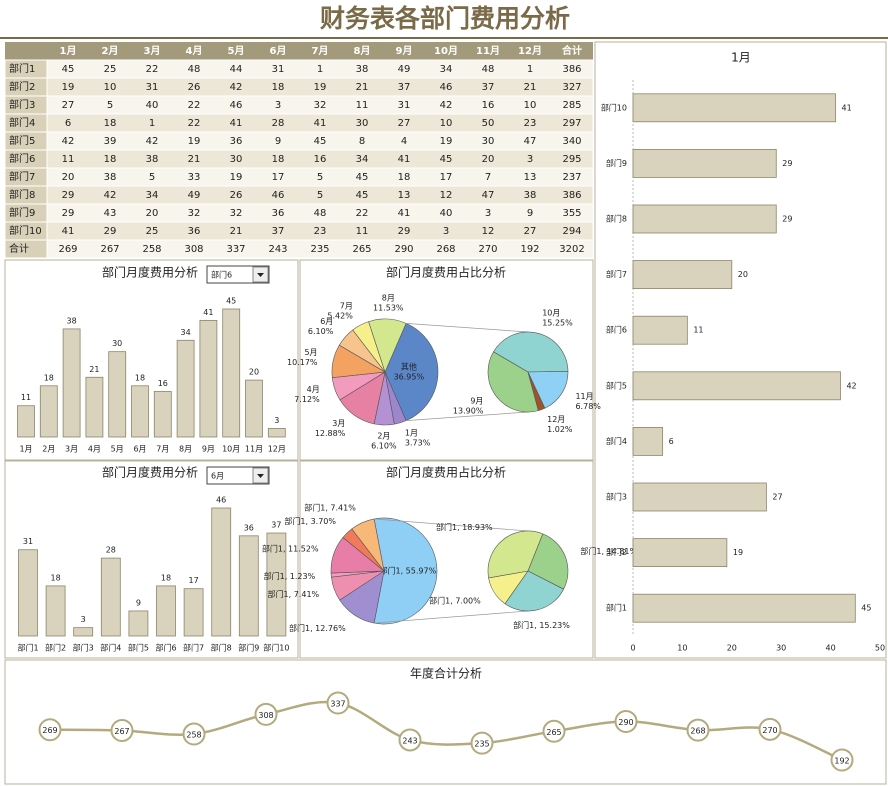 This screenshot has width=888, height=786. I want to click on bar-value-label: 11, so click(698, 330).